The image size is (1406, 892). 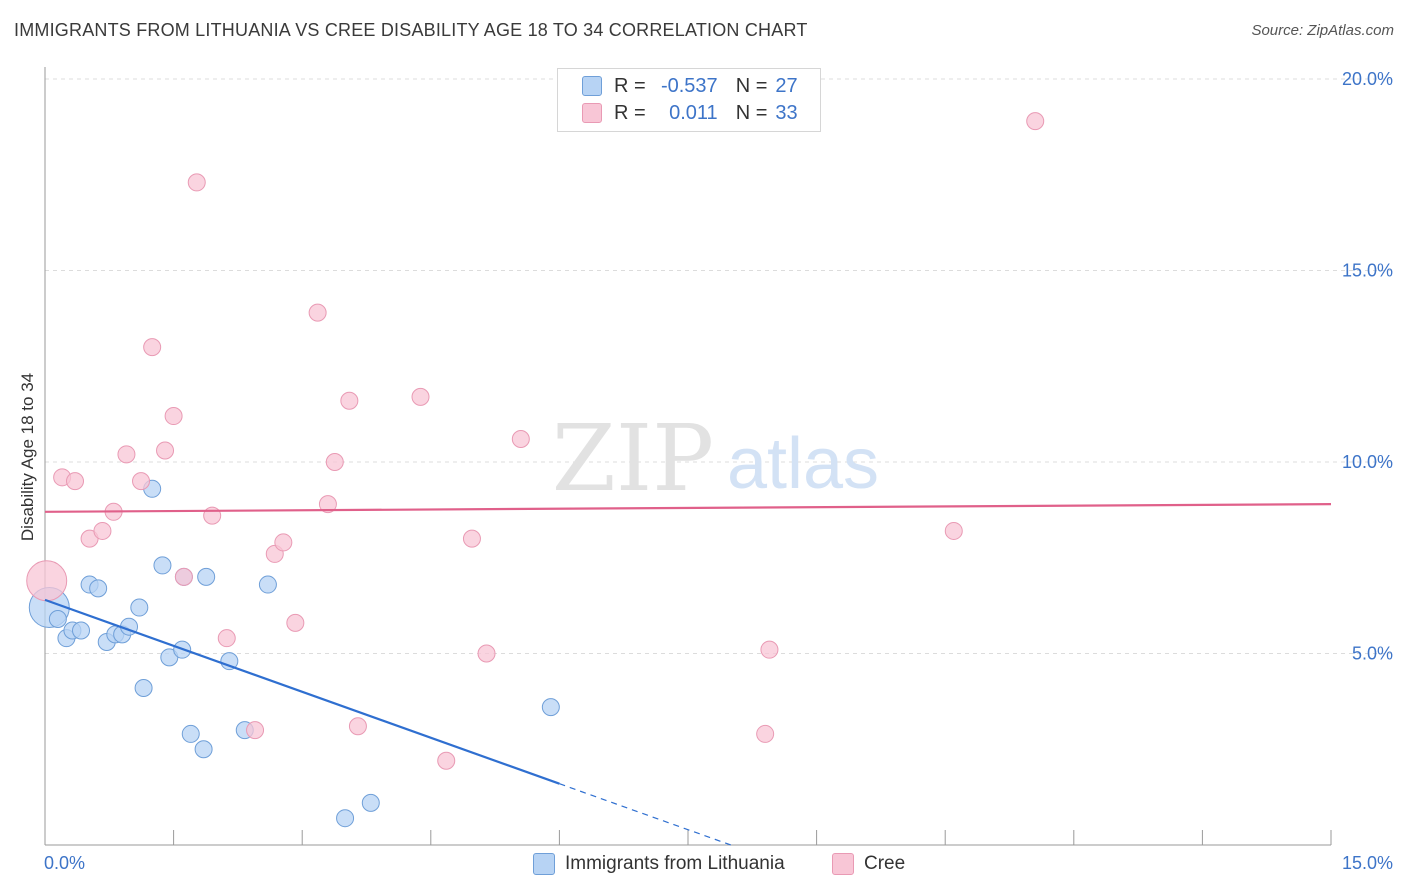 What do you see at coordinates (675, 863) in the screenshot?
I see `bottom-legend-label: Immigrants from Lithuania` at bounding box center [675, 863].